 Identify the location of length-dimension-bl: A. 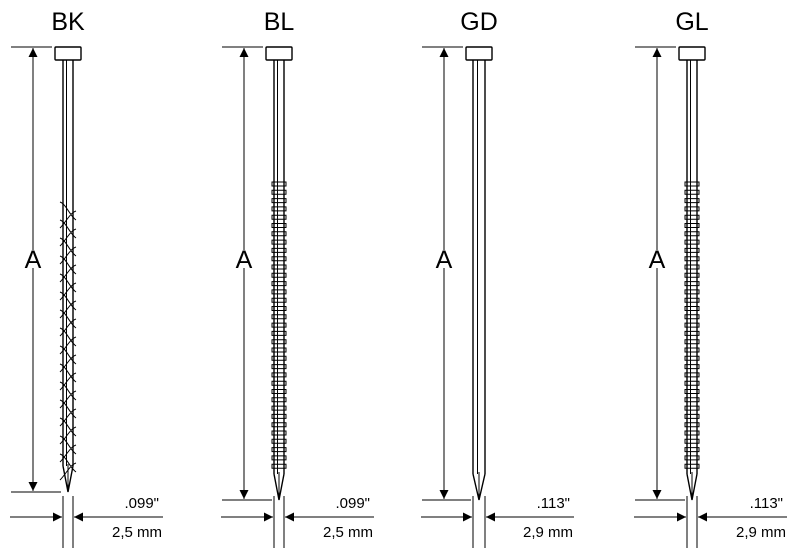
(247, 273).